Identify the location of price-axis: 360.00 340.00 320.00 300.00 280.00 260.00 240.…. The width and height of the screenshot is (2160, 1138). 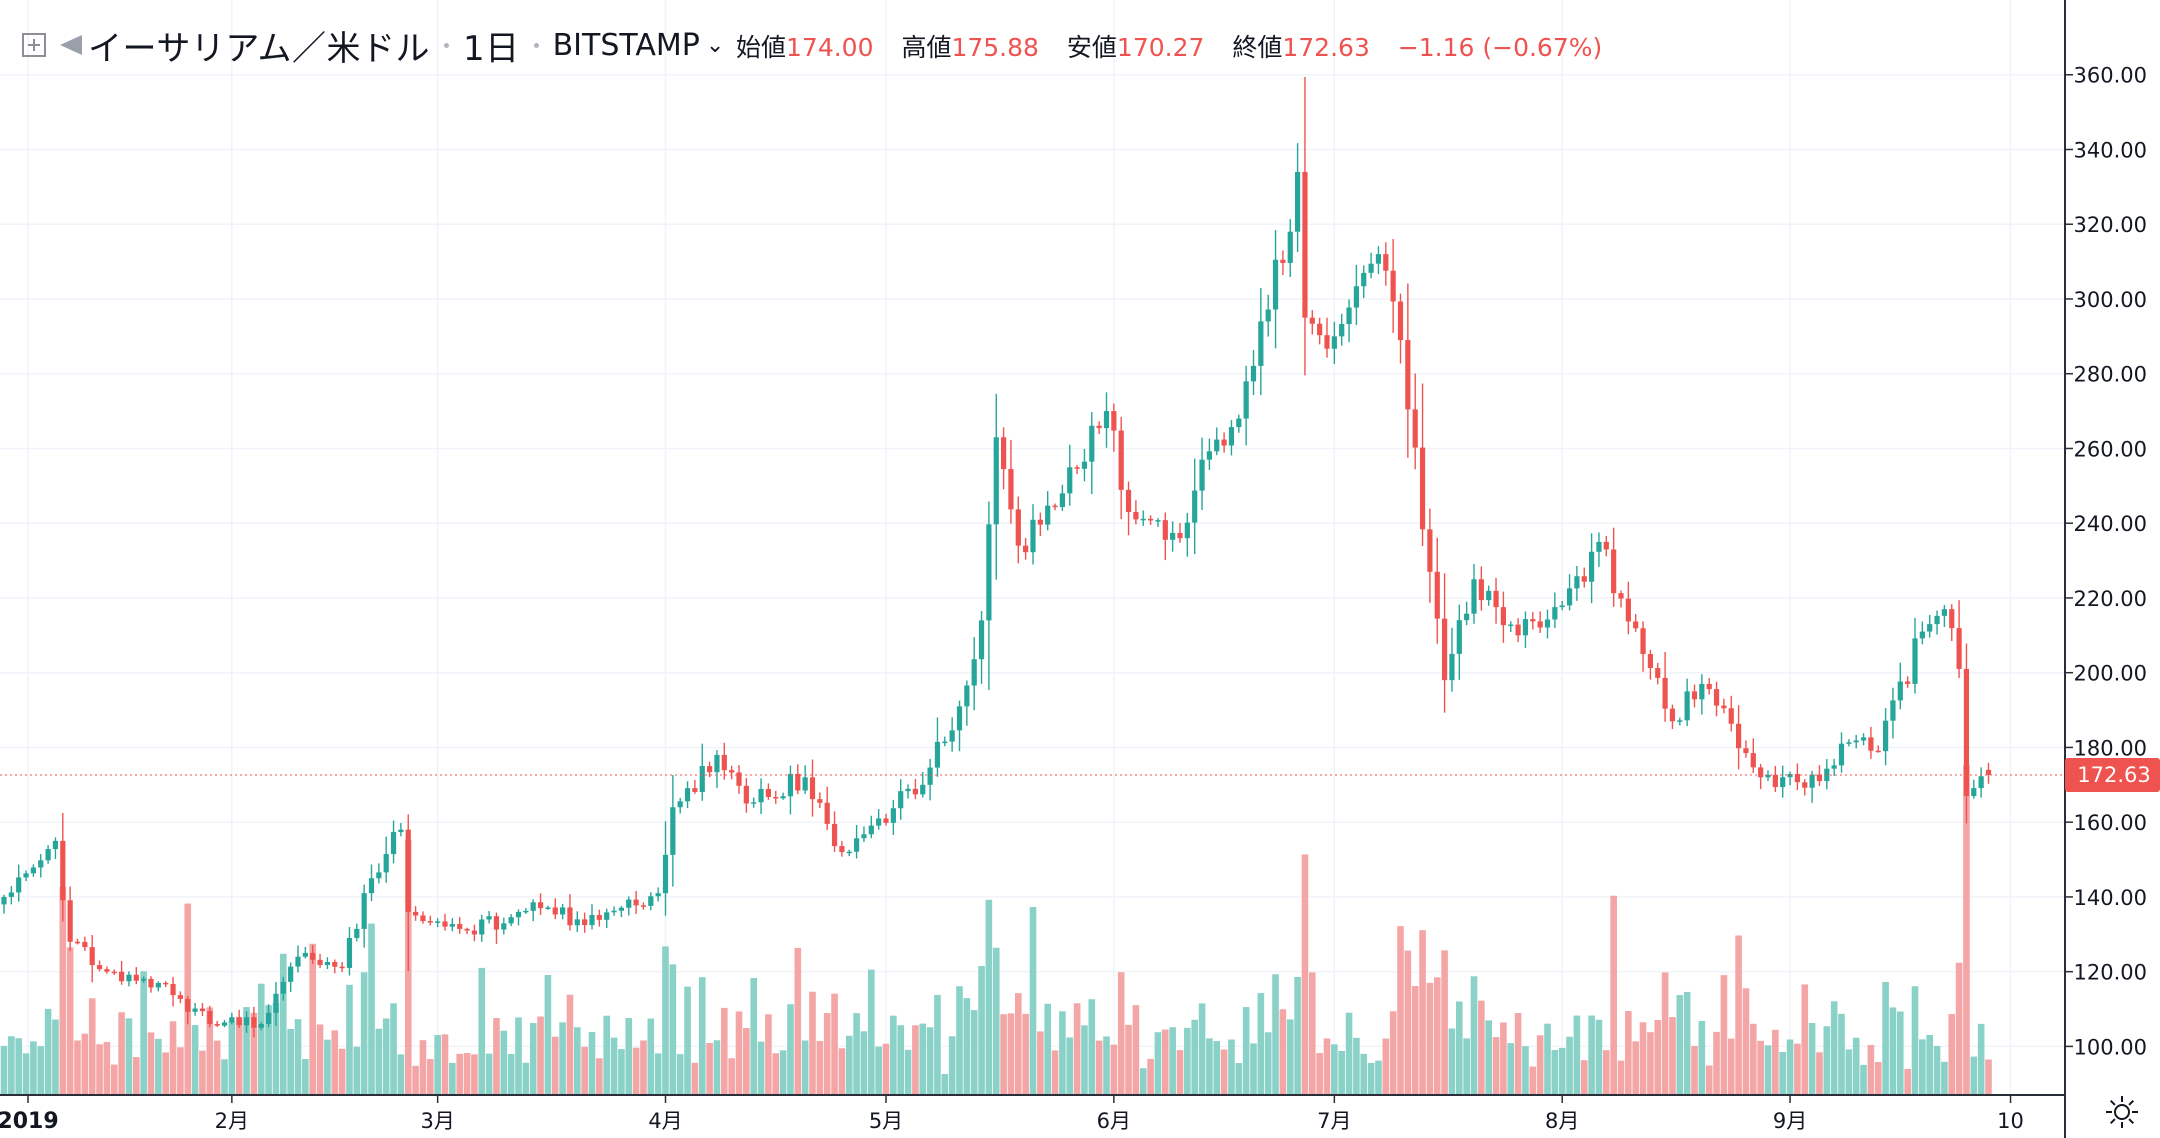
(2106, 562).